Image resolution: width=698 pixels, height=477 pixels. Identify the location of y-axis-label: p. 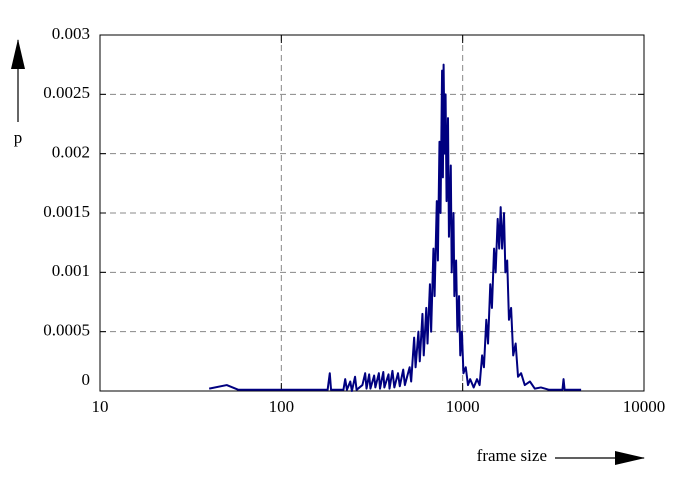
(18, 137).